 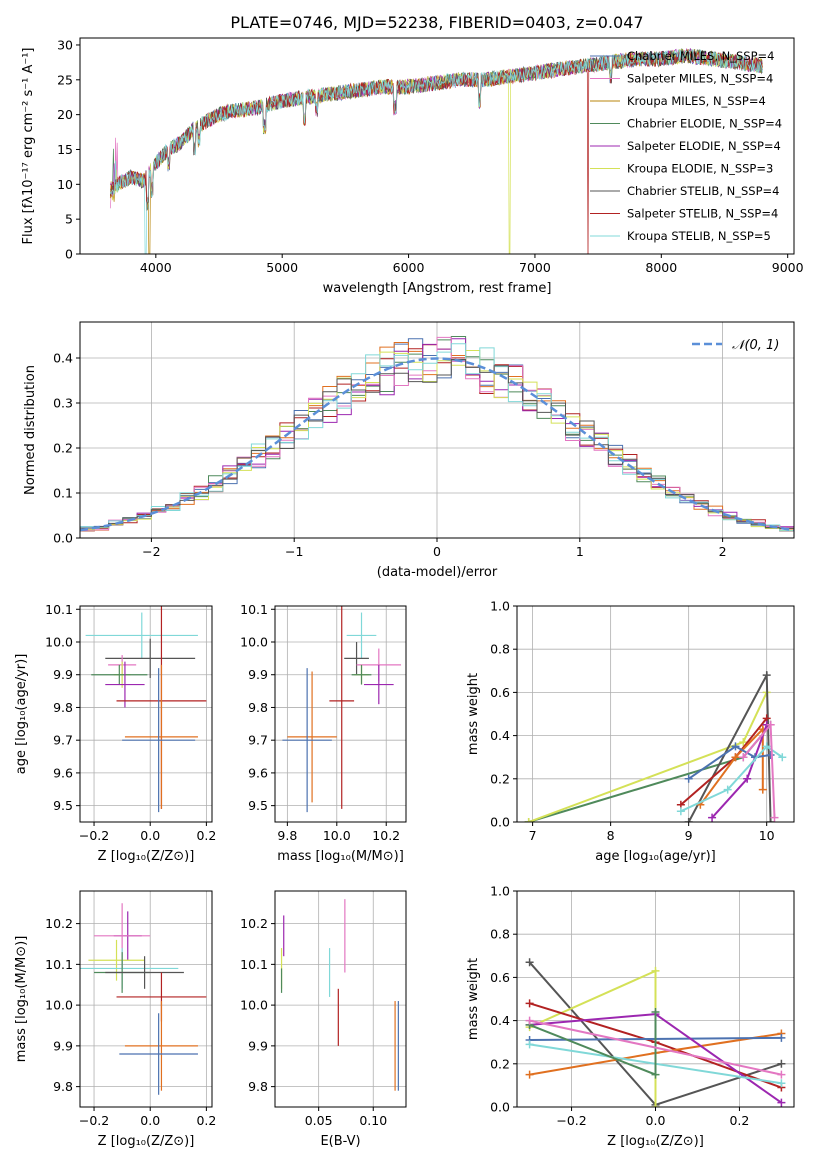 I want to click on p4-content, so click(x=342, y=709).